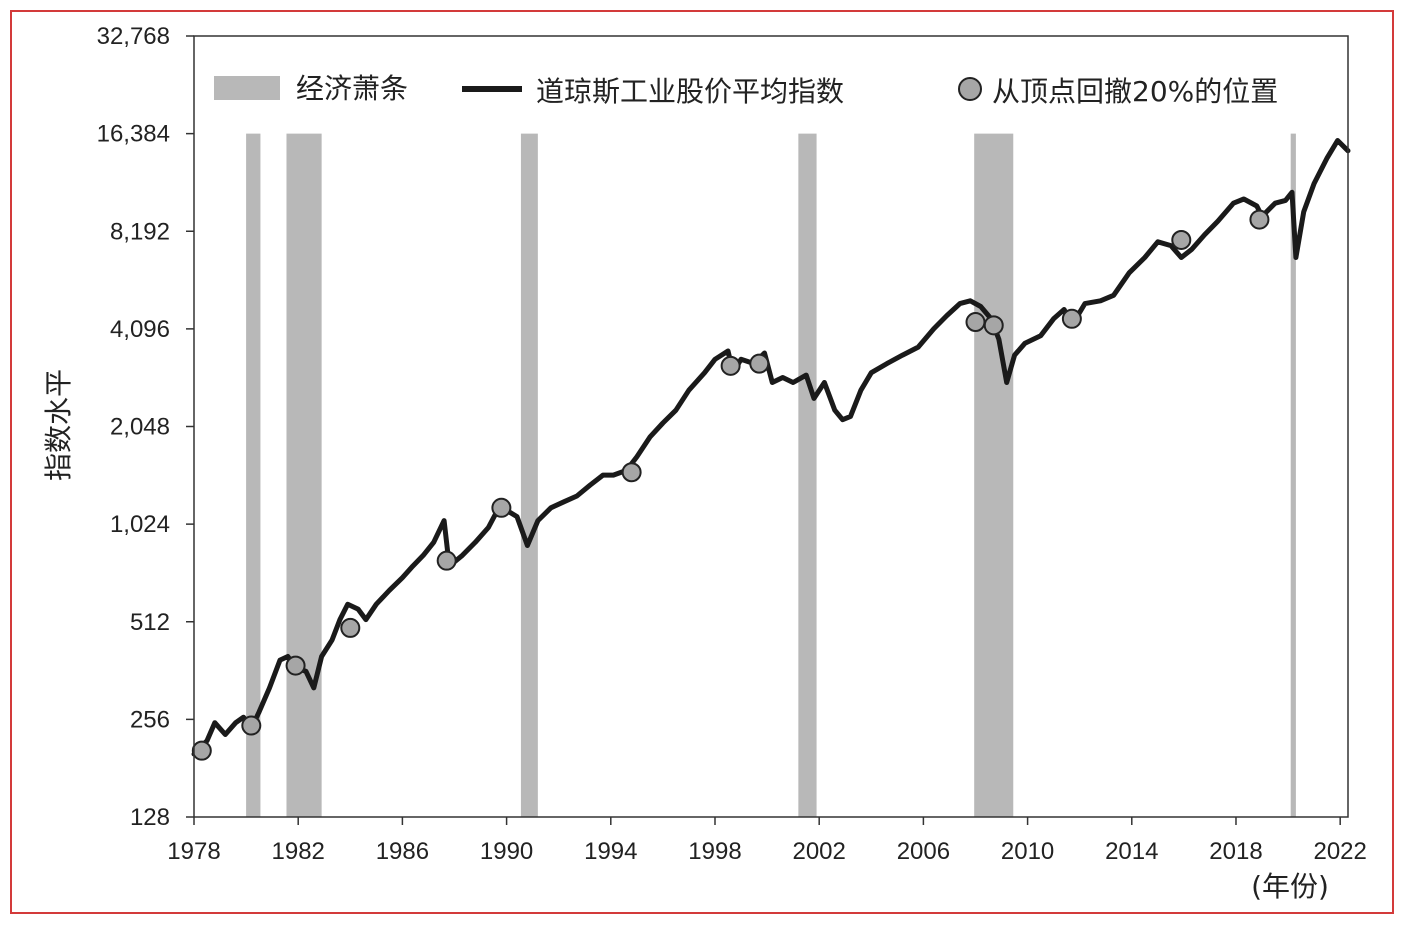  Describe the element at coordinates (150, 817) in the screenshot. I see `y-tick-label-0: 128` at that location.